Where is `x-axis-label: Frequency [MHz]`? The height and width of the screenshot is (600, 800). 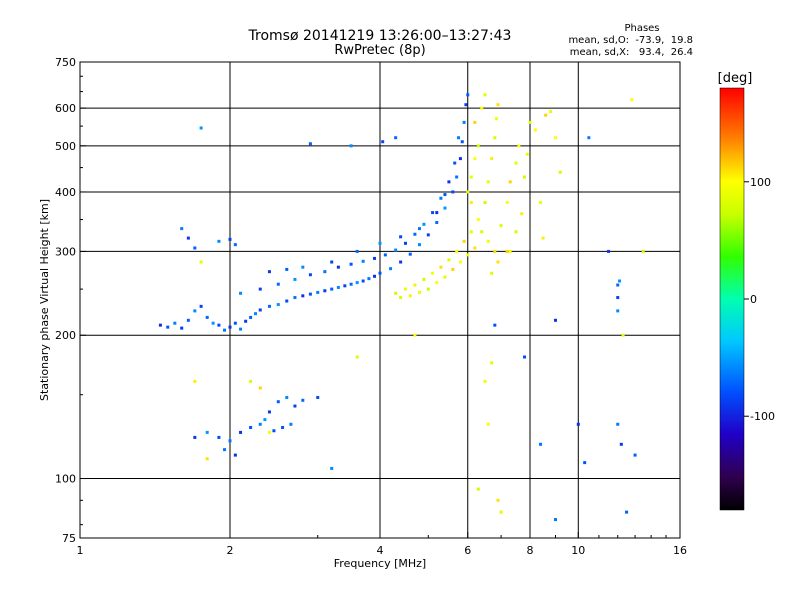 x-axis-label: Frequency [MHz] is located at coordinates (380, 563).